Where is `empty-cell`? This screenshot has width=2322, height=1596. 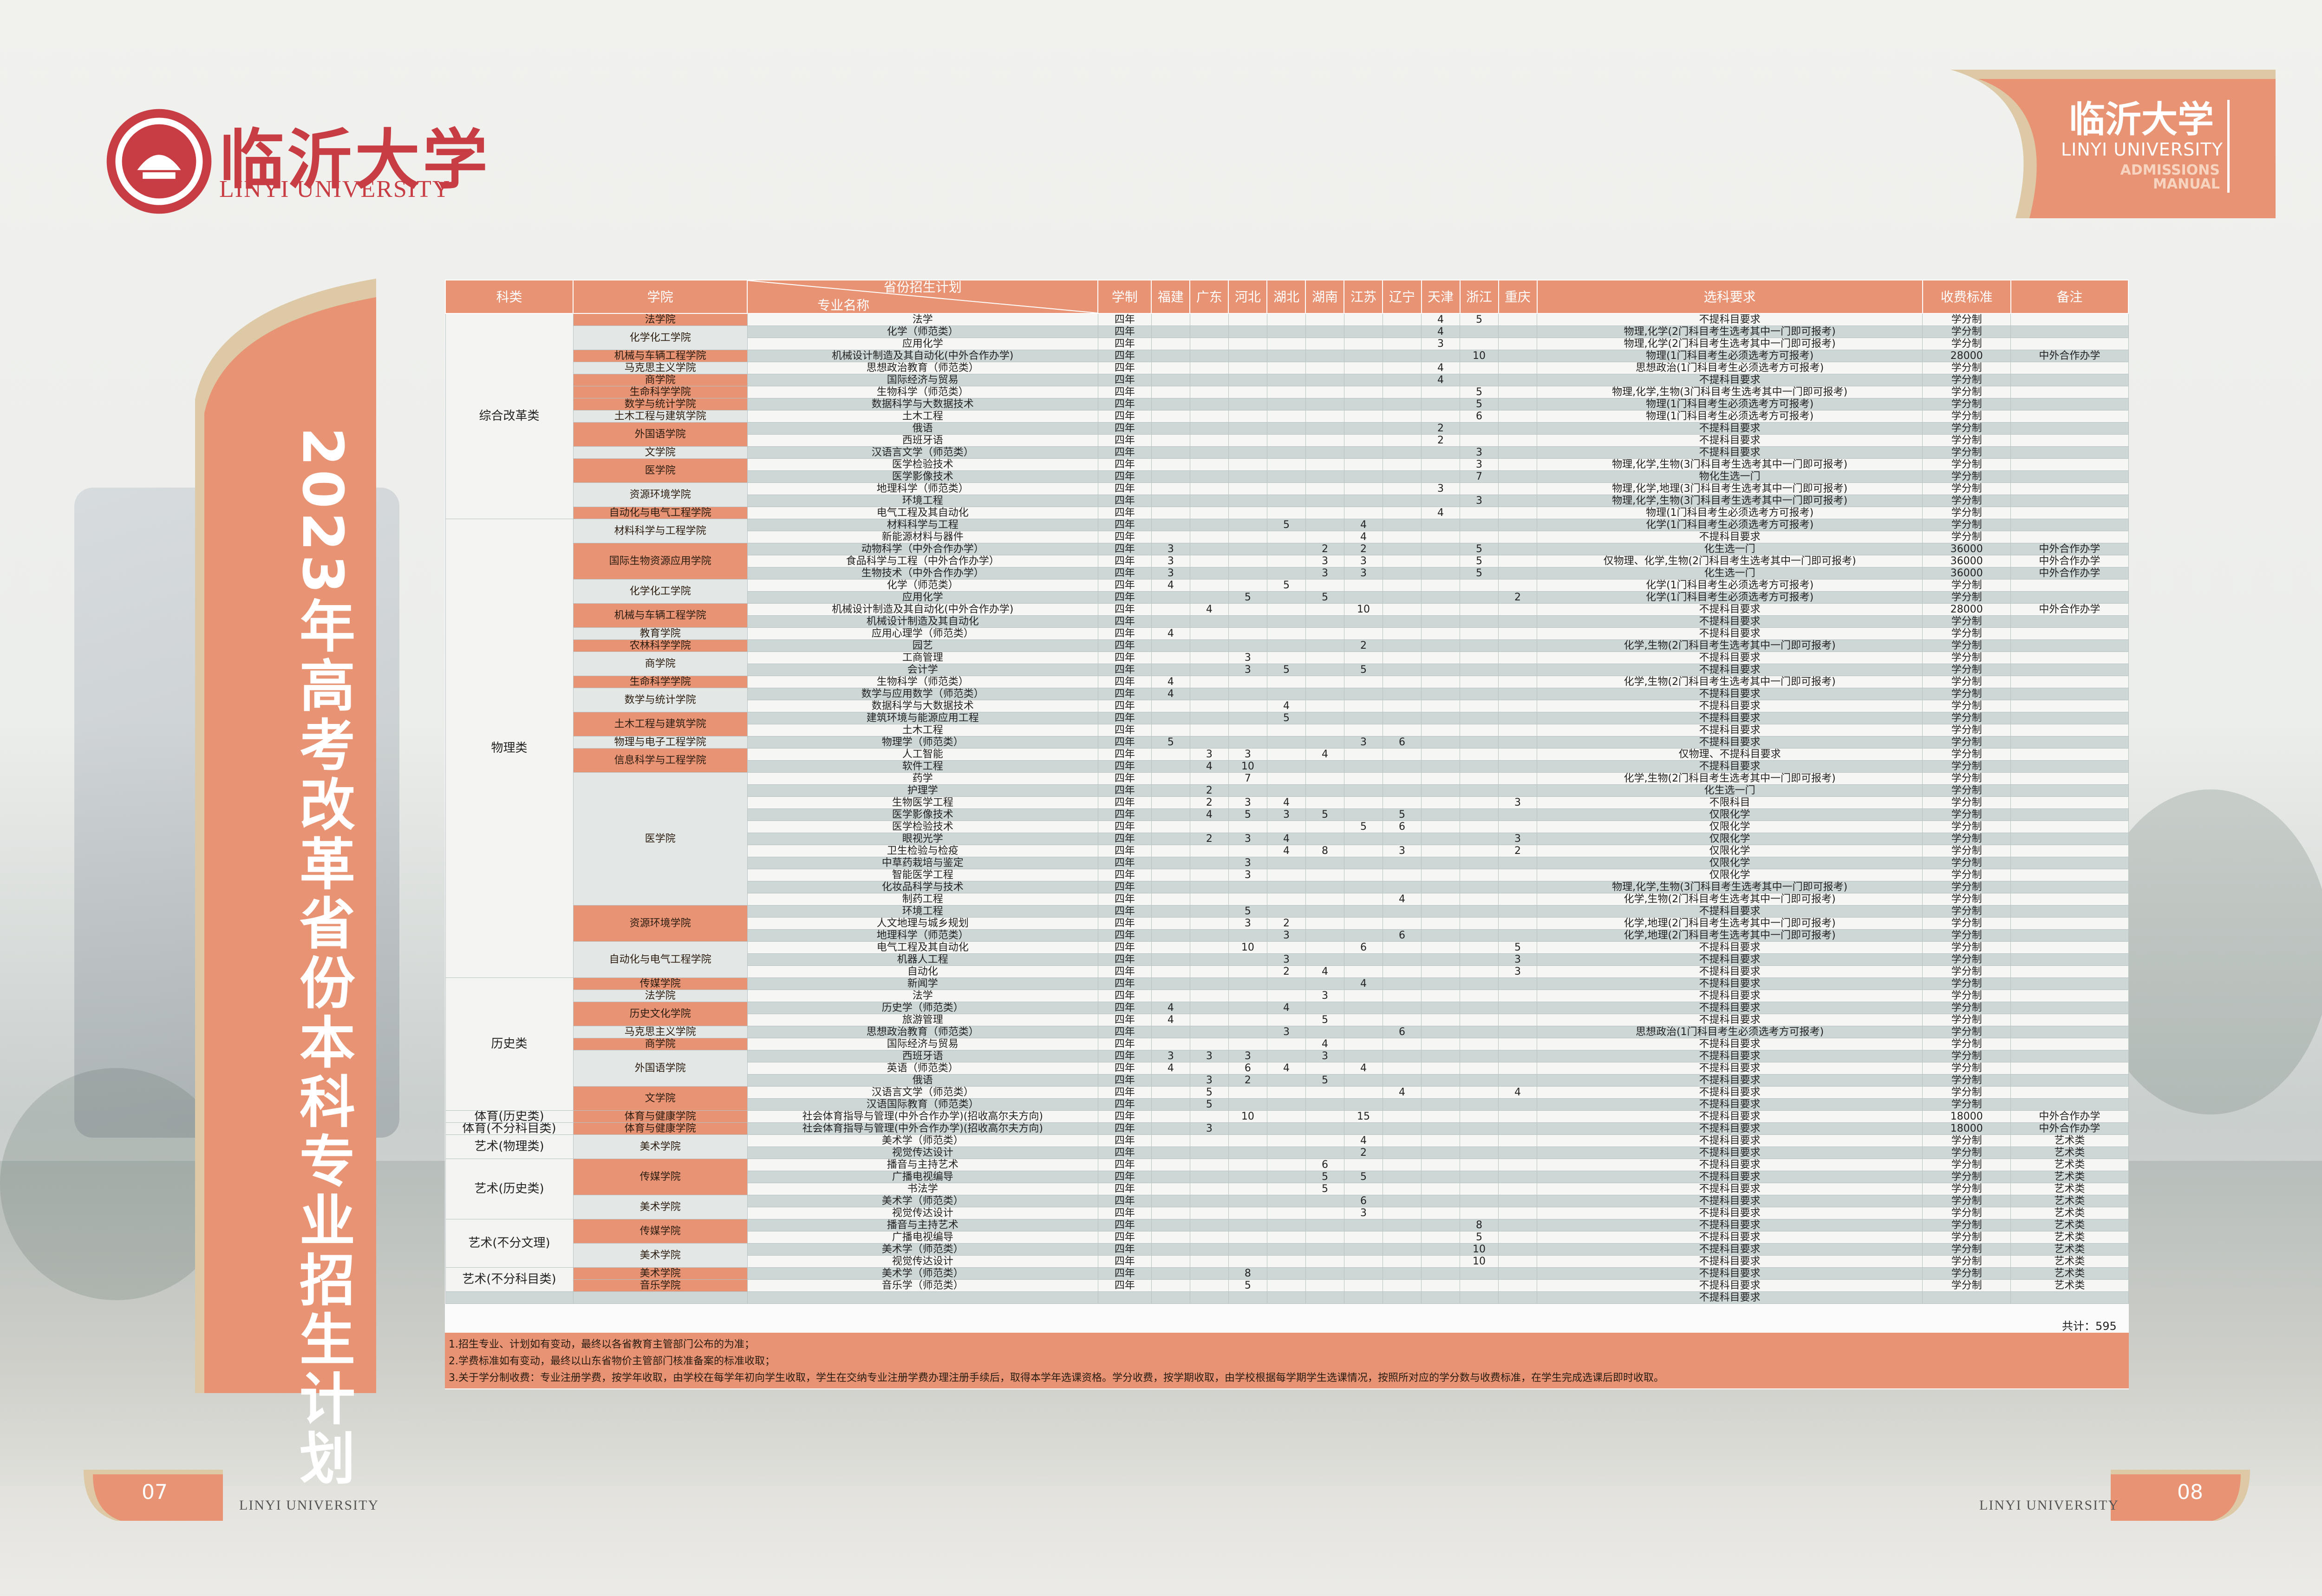 empty-cell is located at coordinates (1518, 1297).